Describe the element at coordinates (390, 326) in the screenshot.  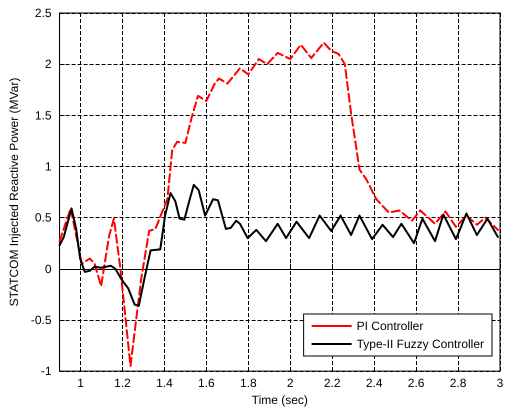
I see `legend-label: PI Controller` at that location.